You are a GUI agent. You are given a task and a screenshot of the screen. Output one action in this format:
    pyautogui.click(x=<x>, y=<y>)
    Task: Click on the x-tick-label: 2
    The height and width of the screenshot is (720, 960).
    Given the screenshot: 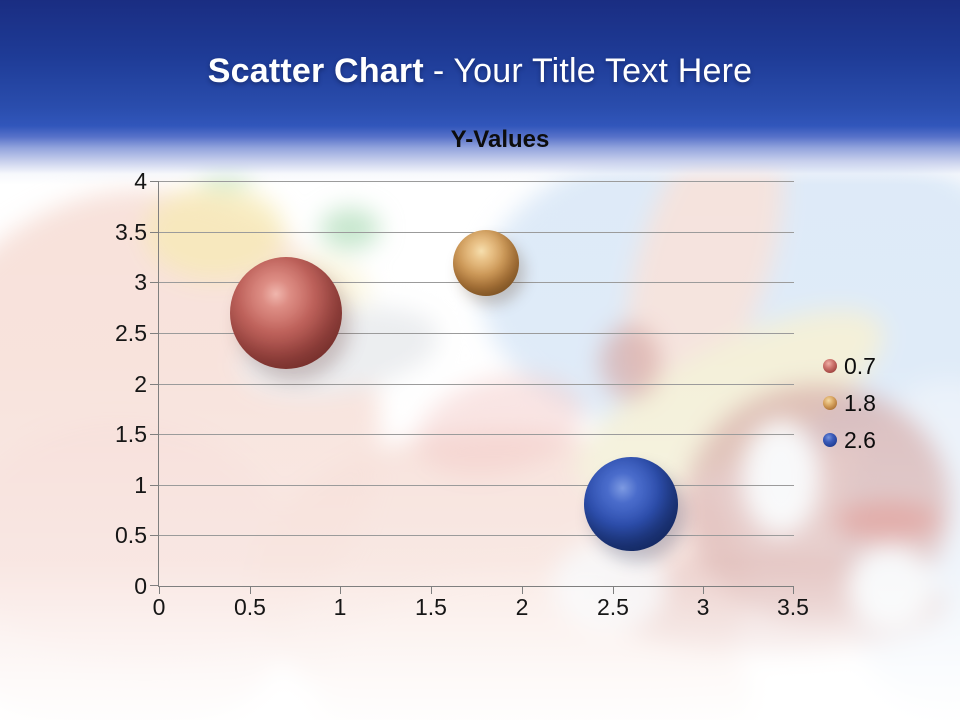 What is the action you would take?
    pyautogui.click(x=522, y=607)
    